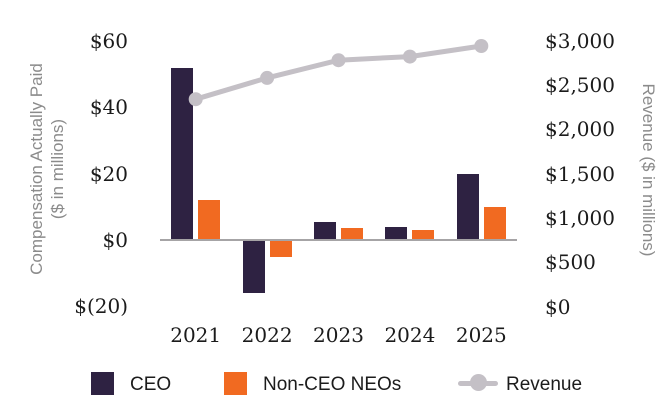 Image resolution: width=670 pixels, height=402 pixels. Describe the element at coordinates (280, 248) in the screenshot. I see `bar-non-ceo-neos-2022` at that location.